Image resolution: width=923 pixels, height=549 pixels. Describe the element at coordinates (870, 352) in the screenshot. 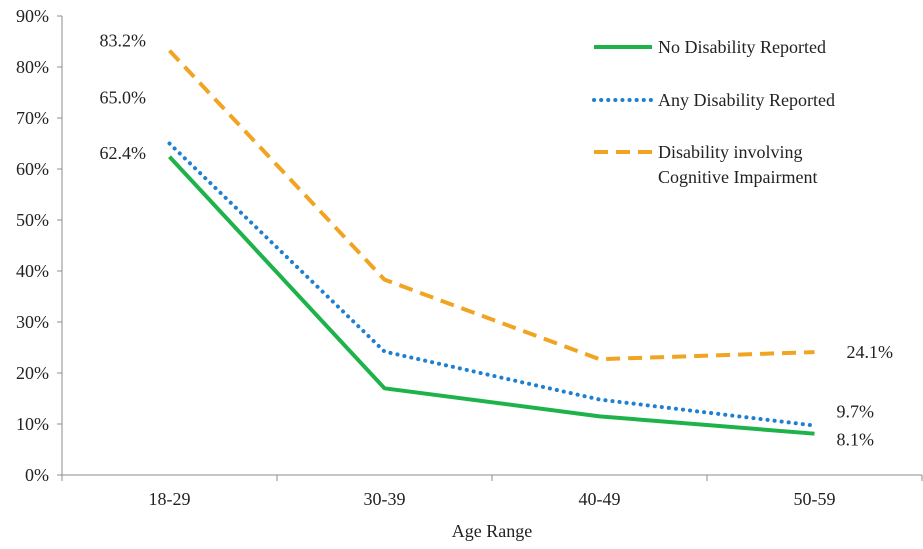

I see `data-label: 24.1%` at that location.